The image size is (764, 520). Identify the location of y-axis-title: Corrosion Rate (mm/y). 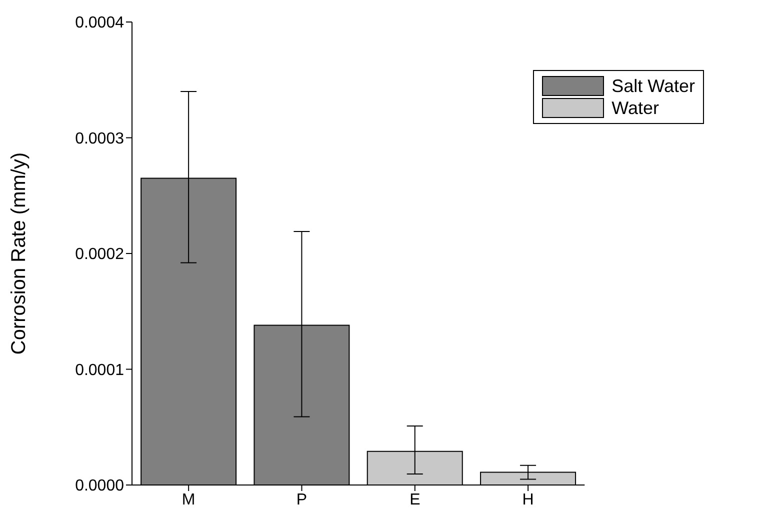
(19, 253).